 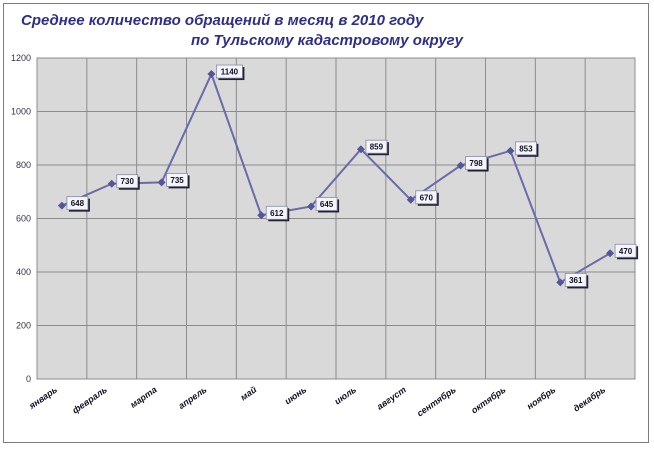 What do you see at coordinates (23, 272) in the screenshot?
I see `y-tick-label: 400` at bounding box center [23, 272].